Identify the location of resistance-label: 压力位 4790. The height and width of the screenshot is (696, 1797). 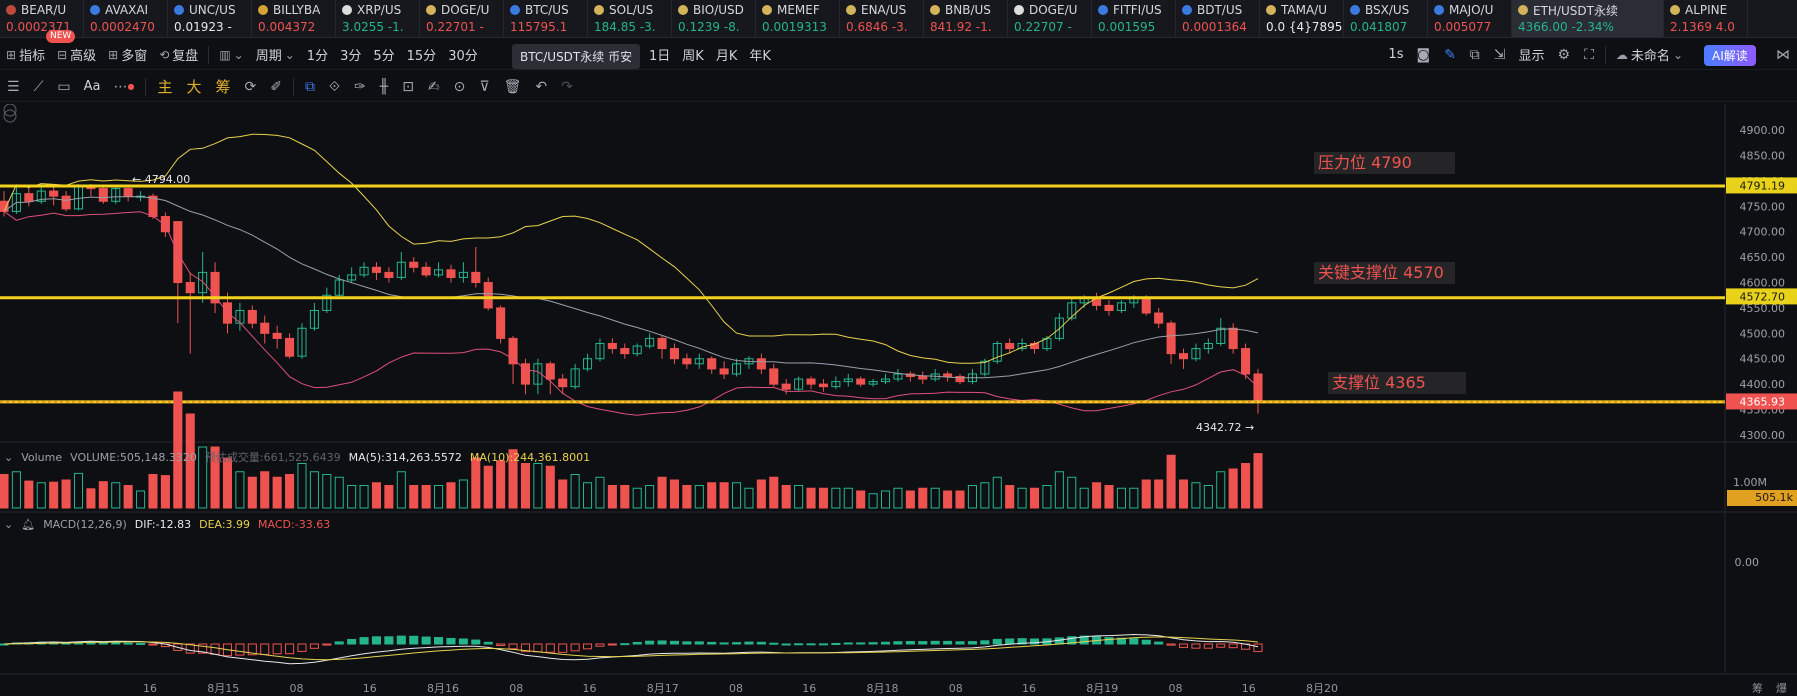
(1384, 163).